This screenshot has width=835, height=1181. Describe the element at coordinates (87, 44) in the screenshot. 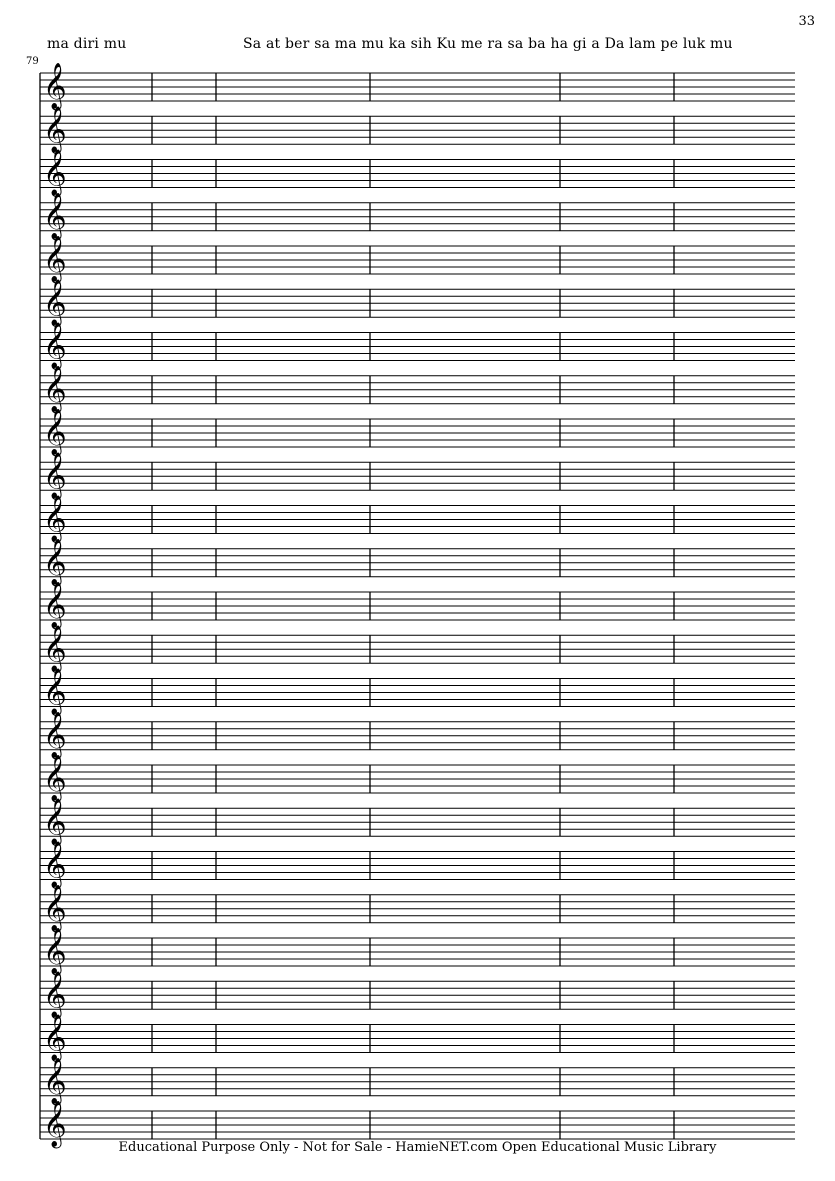

I see `lyrics-line-segment: ma diri mu` at that location.